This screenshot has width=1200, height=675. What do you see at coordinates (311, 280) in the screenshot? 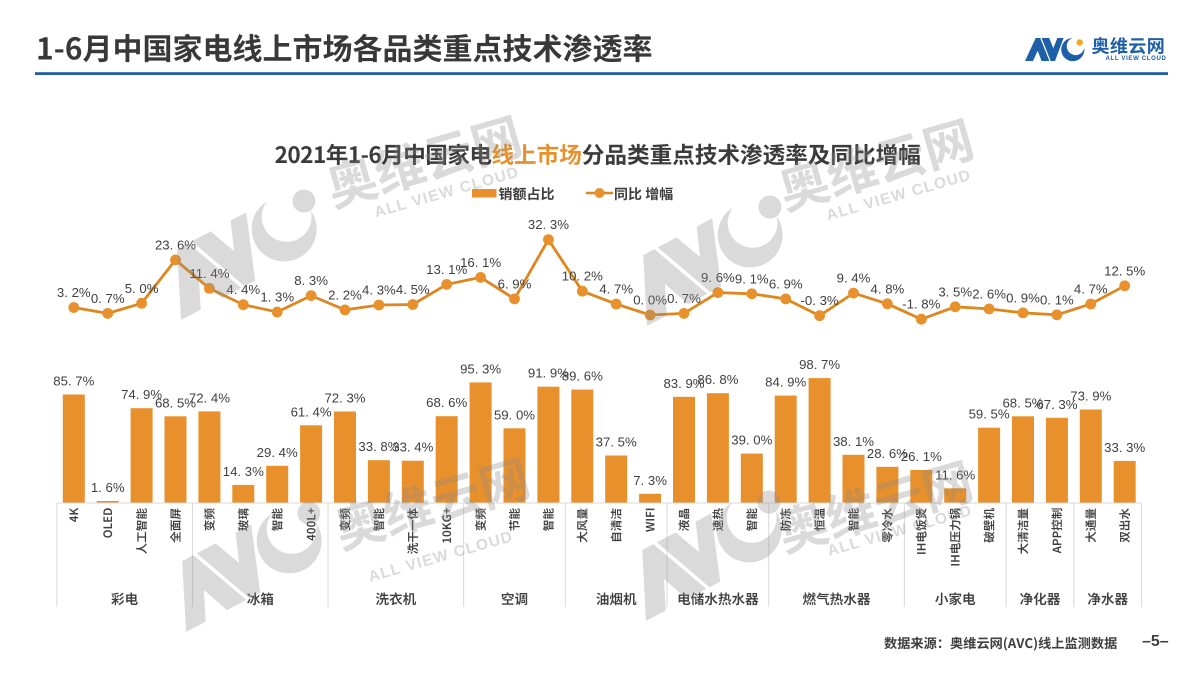
I see `svg-text: 8. 3%` at bounding box center [311, 280].